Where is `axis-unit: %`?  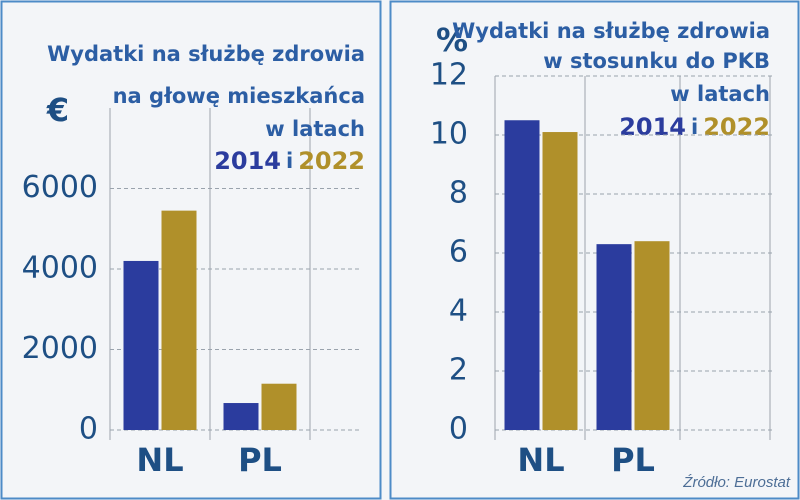
axis-unit: % is located at coordinates (452, 40).